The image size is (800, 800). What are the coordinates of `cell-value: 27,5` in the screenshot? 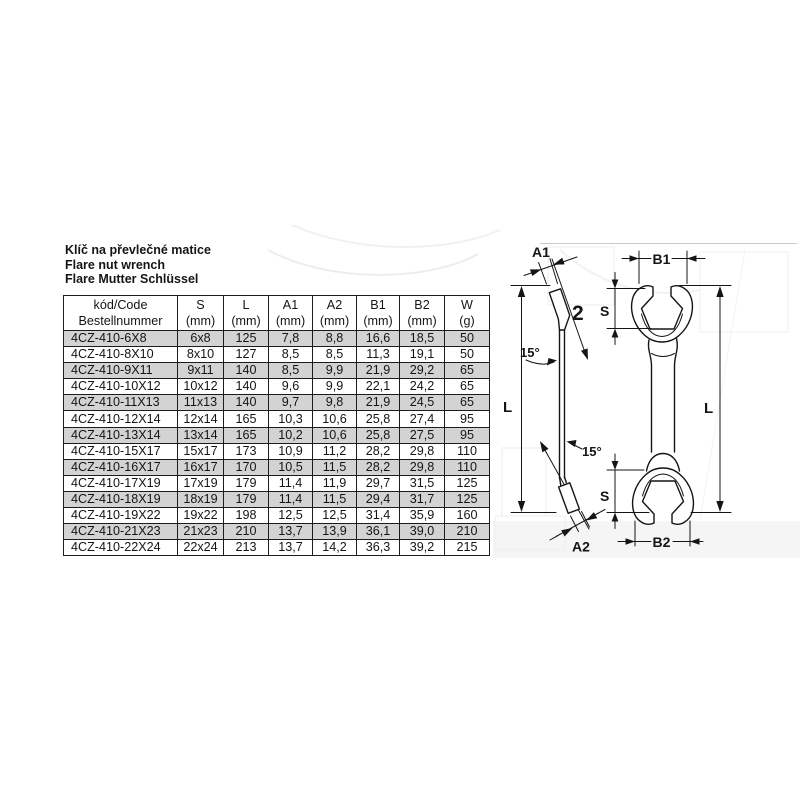 It's located at (422, 435).